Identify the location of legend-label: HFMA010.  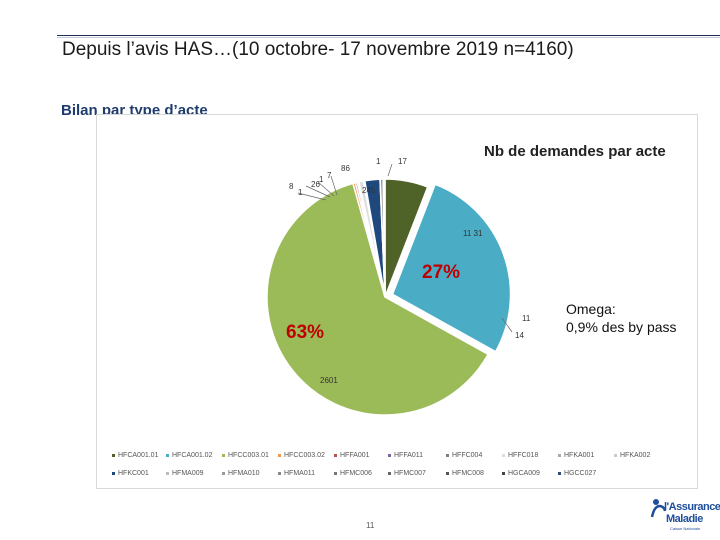
(244, 473).